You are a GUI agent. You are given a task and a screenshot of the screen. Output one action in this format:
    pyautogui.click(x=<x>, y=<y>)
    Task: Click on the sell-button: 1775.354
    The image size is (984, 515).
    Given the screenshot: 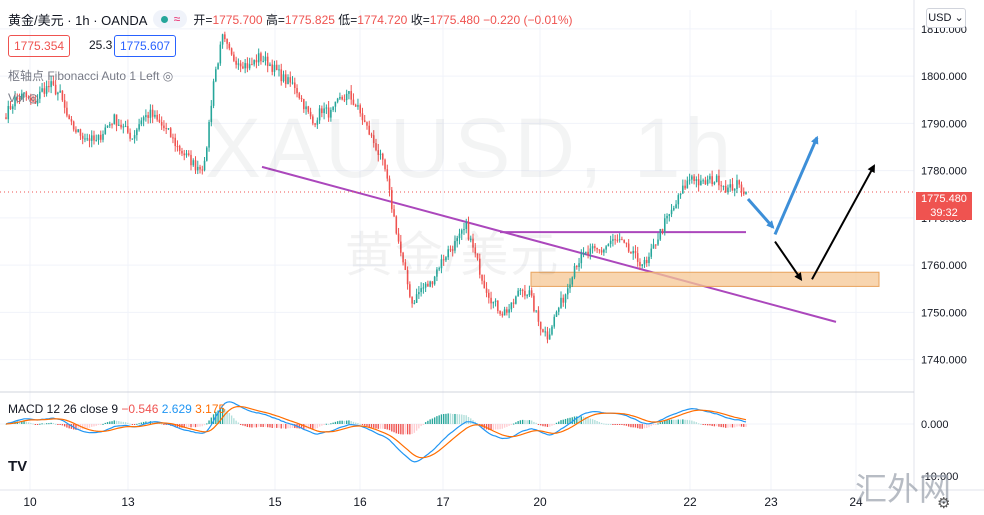 What is the action you would take?
    pyautogui.click(x=39, y=46)
    